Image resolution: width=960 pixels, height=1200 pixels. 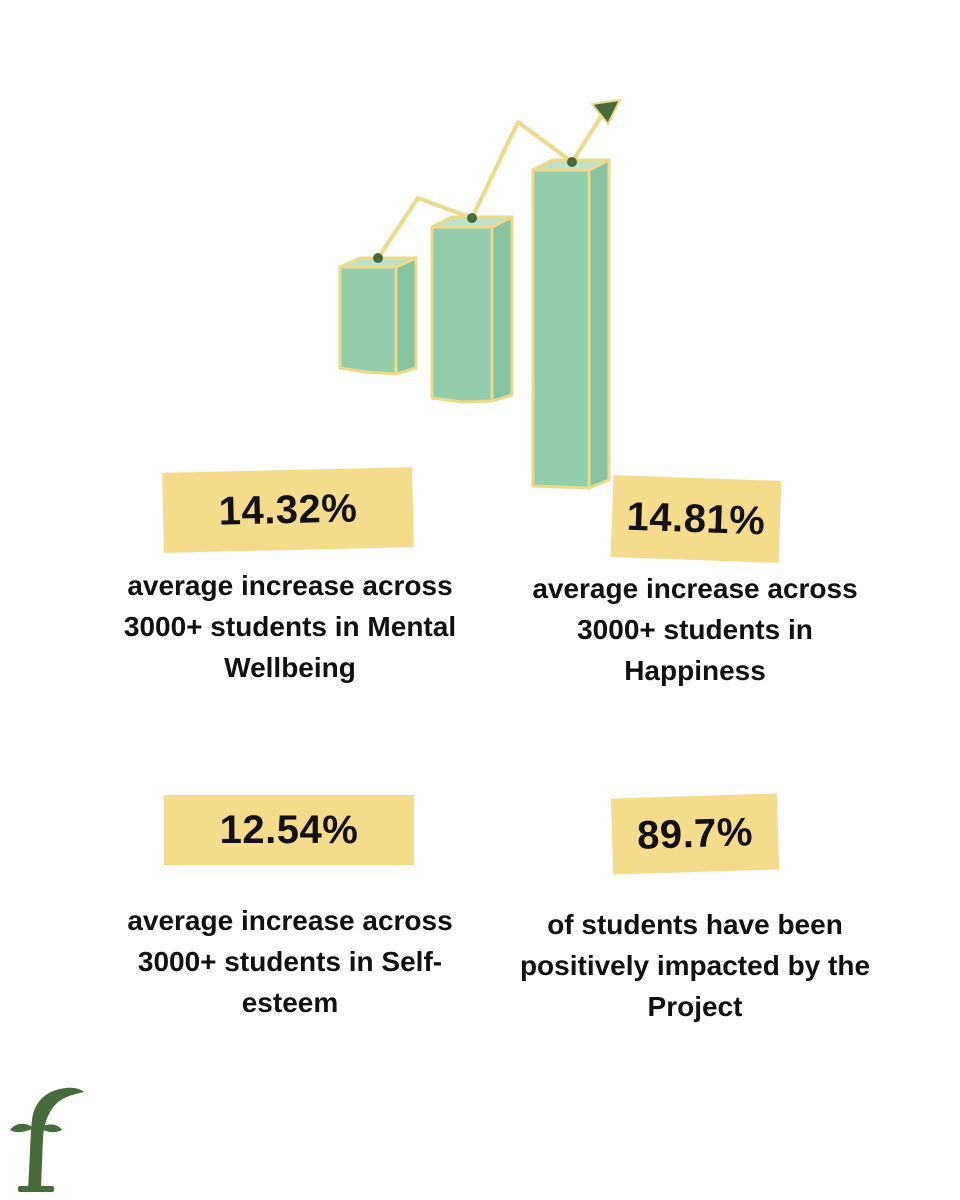 I want to click on caption-line: Wellbeing, so click(x=290, y=667).